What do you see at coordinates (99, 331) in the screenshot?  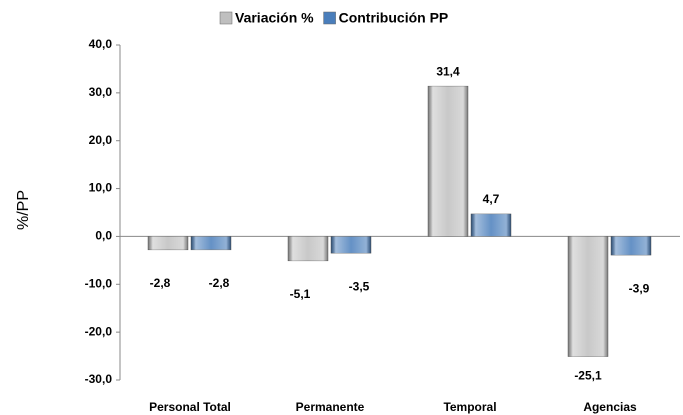 I see `y-tick-label: -20,0` at bounding box center [99, 331].